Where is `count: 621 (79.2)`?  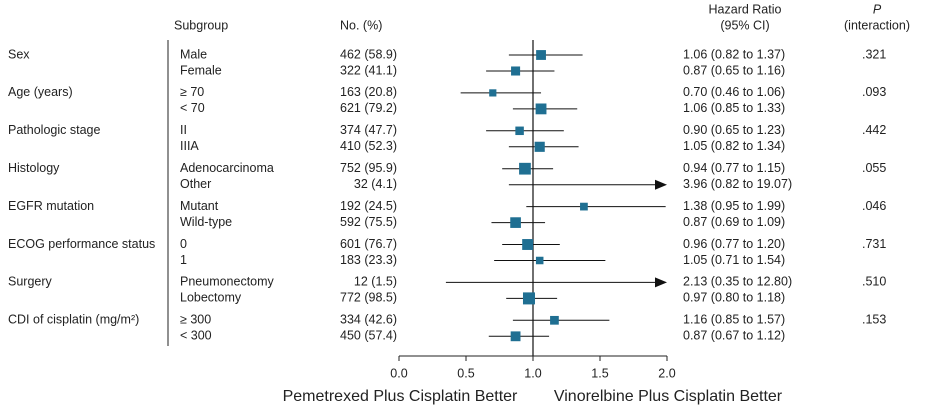 count: 621 (79.2) is located at coordinates (368, 108).